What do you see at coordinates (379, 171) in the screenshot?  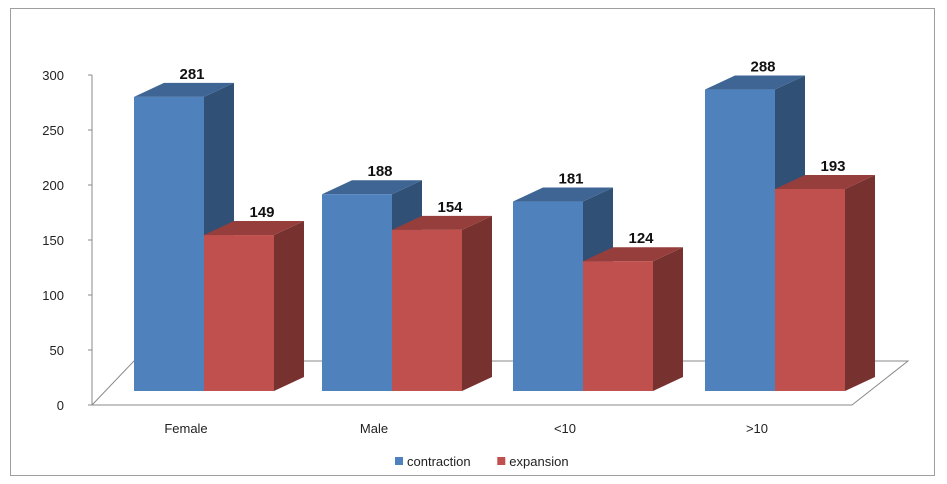 I see `data-label-contraction-1: 188` at bounding box center [379, 171].